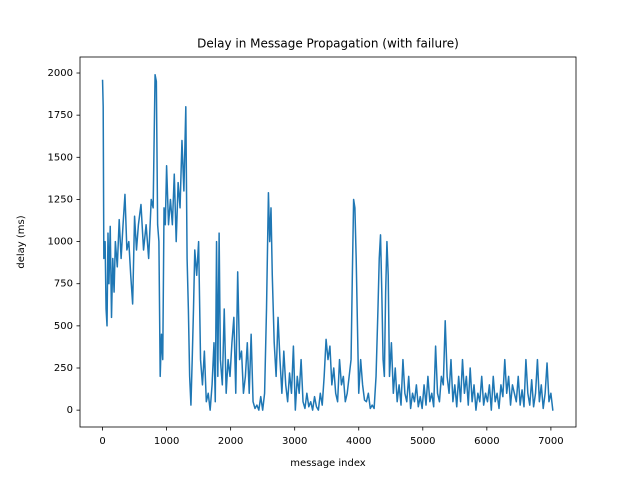 The image size is (640, 480). I want to click on x-tick-label: 7000, so click(550, 441).